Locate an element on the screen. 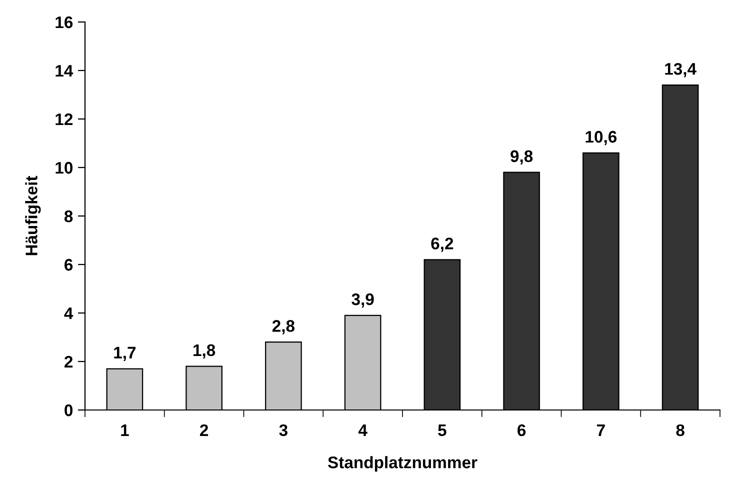 The width and height of the screenshot is (747, 498). data-label: 6,2 is located at coordinates (442, 245).